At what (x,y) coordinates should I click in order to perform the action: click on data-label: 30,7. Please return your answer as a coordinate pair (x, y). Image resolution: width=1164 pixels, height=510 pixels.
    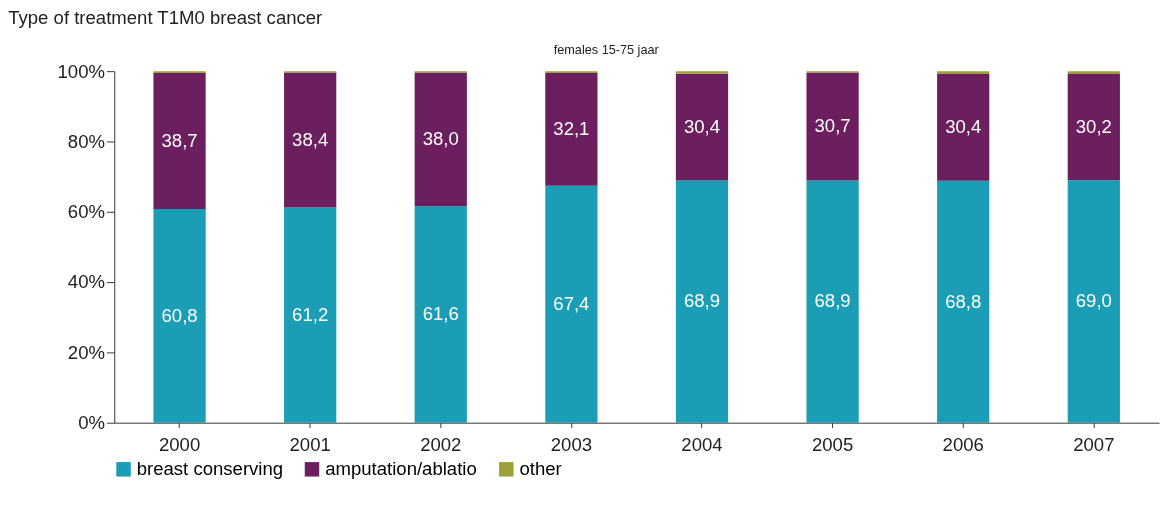
    Looking at the image, I should click on (832, 126).